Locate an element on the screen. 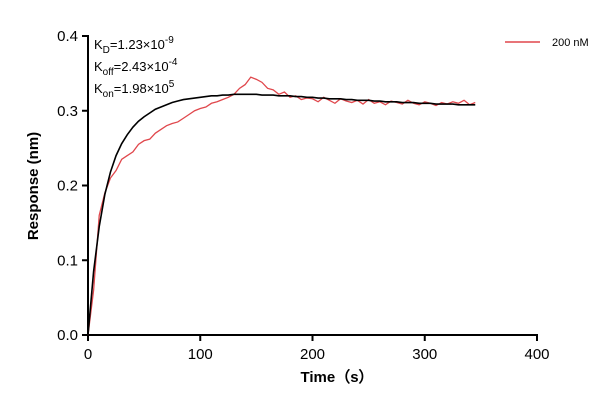 This screenshot has height=412, width=616. x-tick-label: 300 is located at coordinates (424, 354).